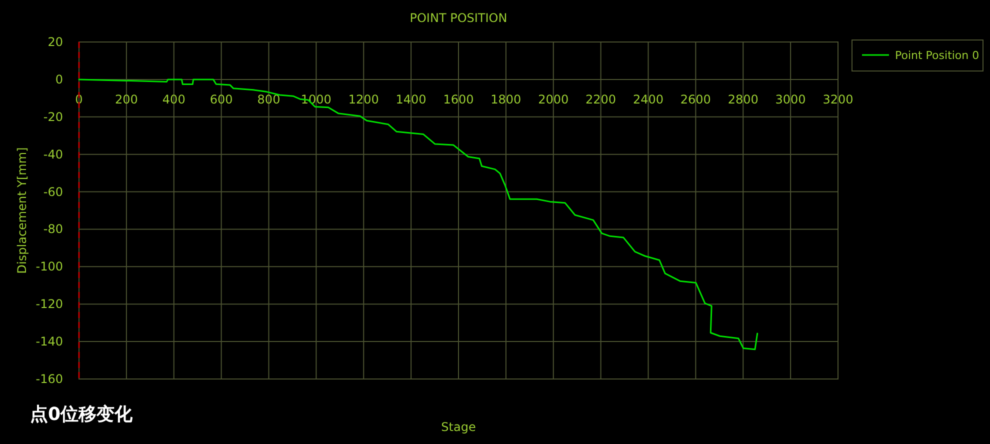 The image size is (990, 444). I want to click on text: 点0位移变化, so click(82, 414).